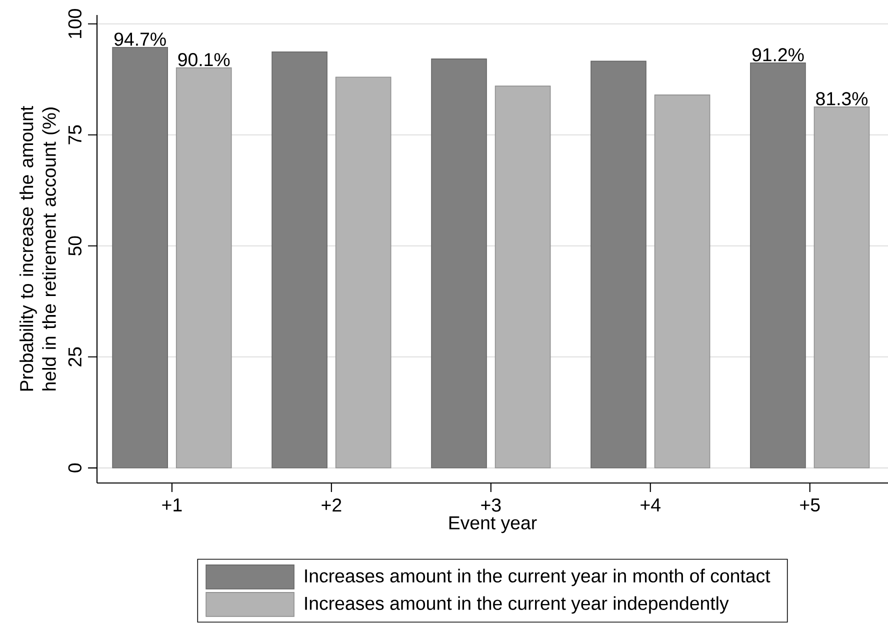 This screenshot has height=637, width=888. Describe the element at coordinates (204, 59) in the screenshot. I see `data-label: 90.1%` at that location.